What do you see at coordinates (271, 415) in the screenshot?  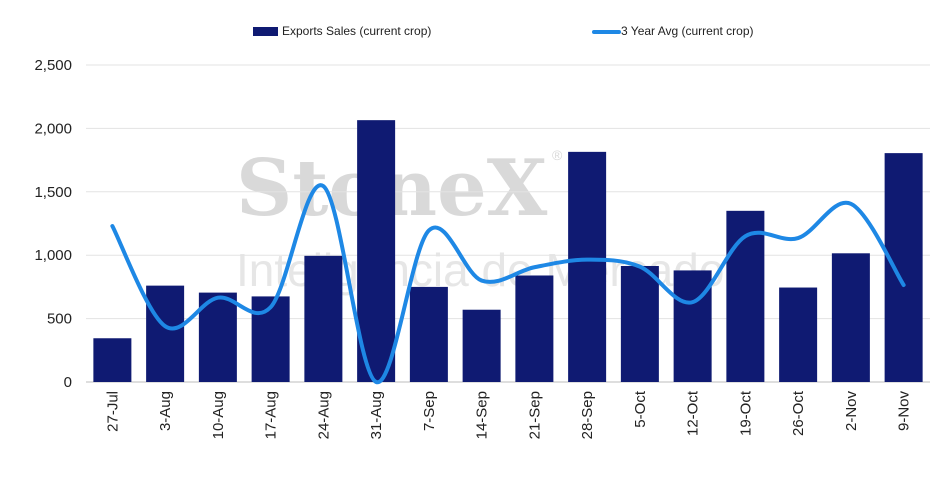 I see `x-tick-label: 17-Aug` at bounding box center [271, 415].